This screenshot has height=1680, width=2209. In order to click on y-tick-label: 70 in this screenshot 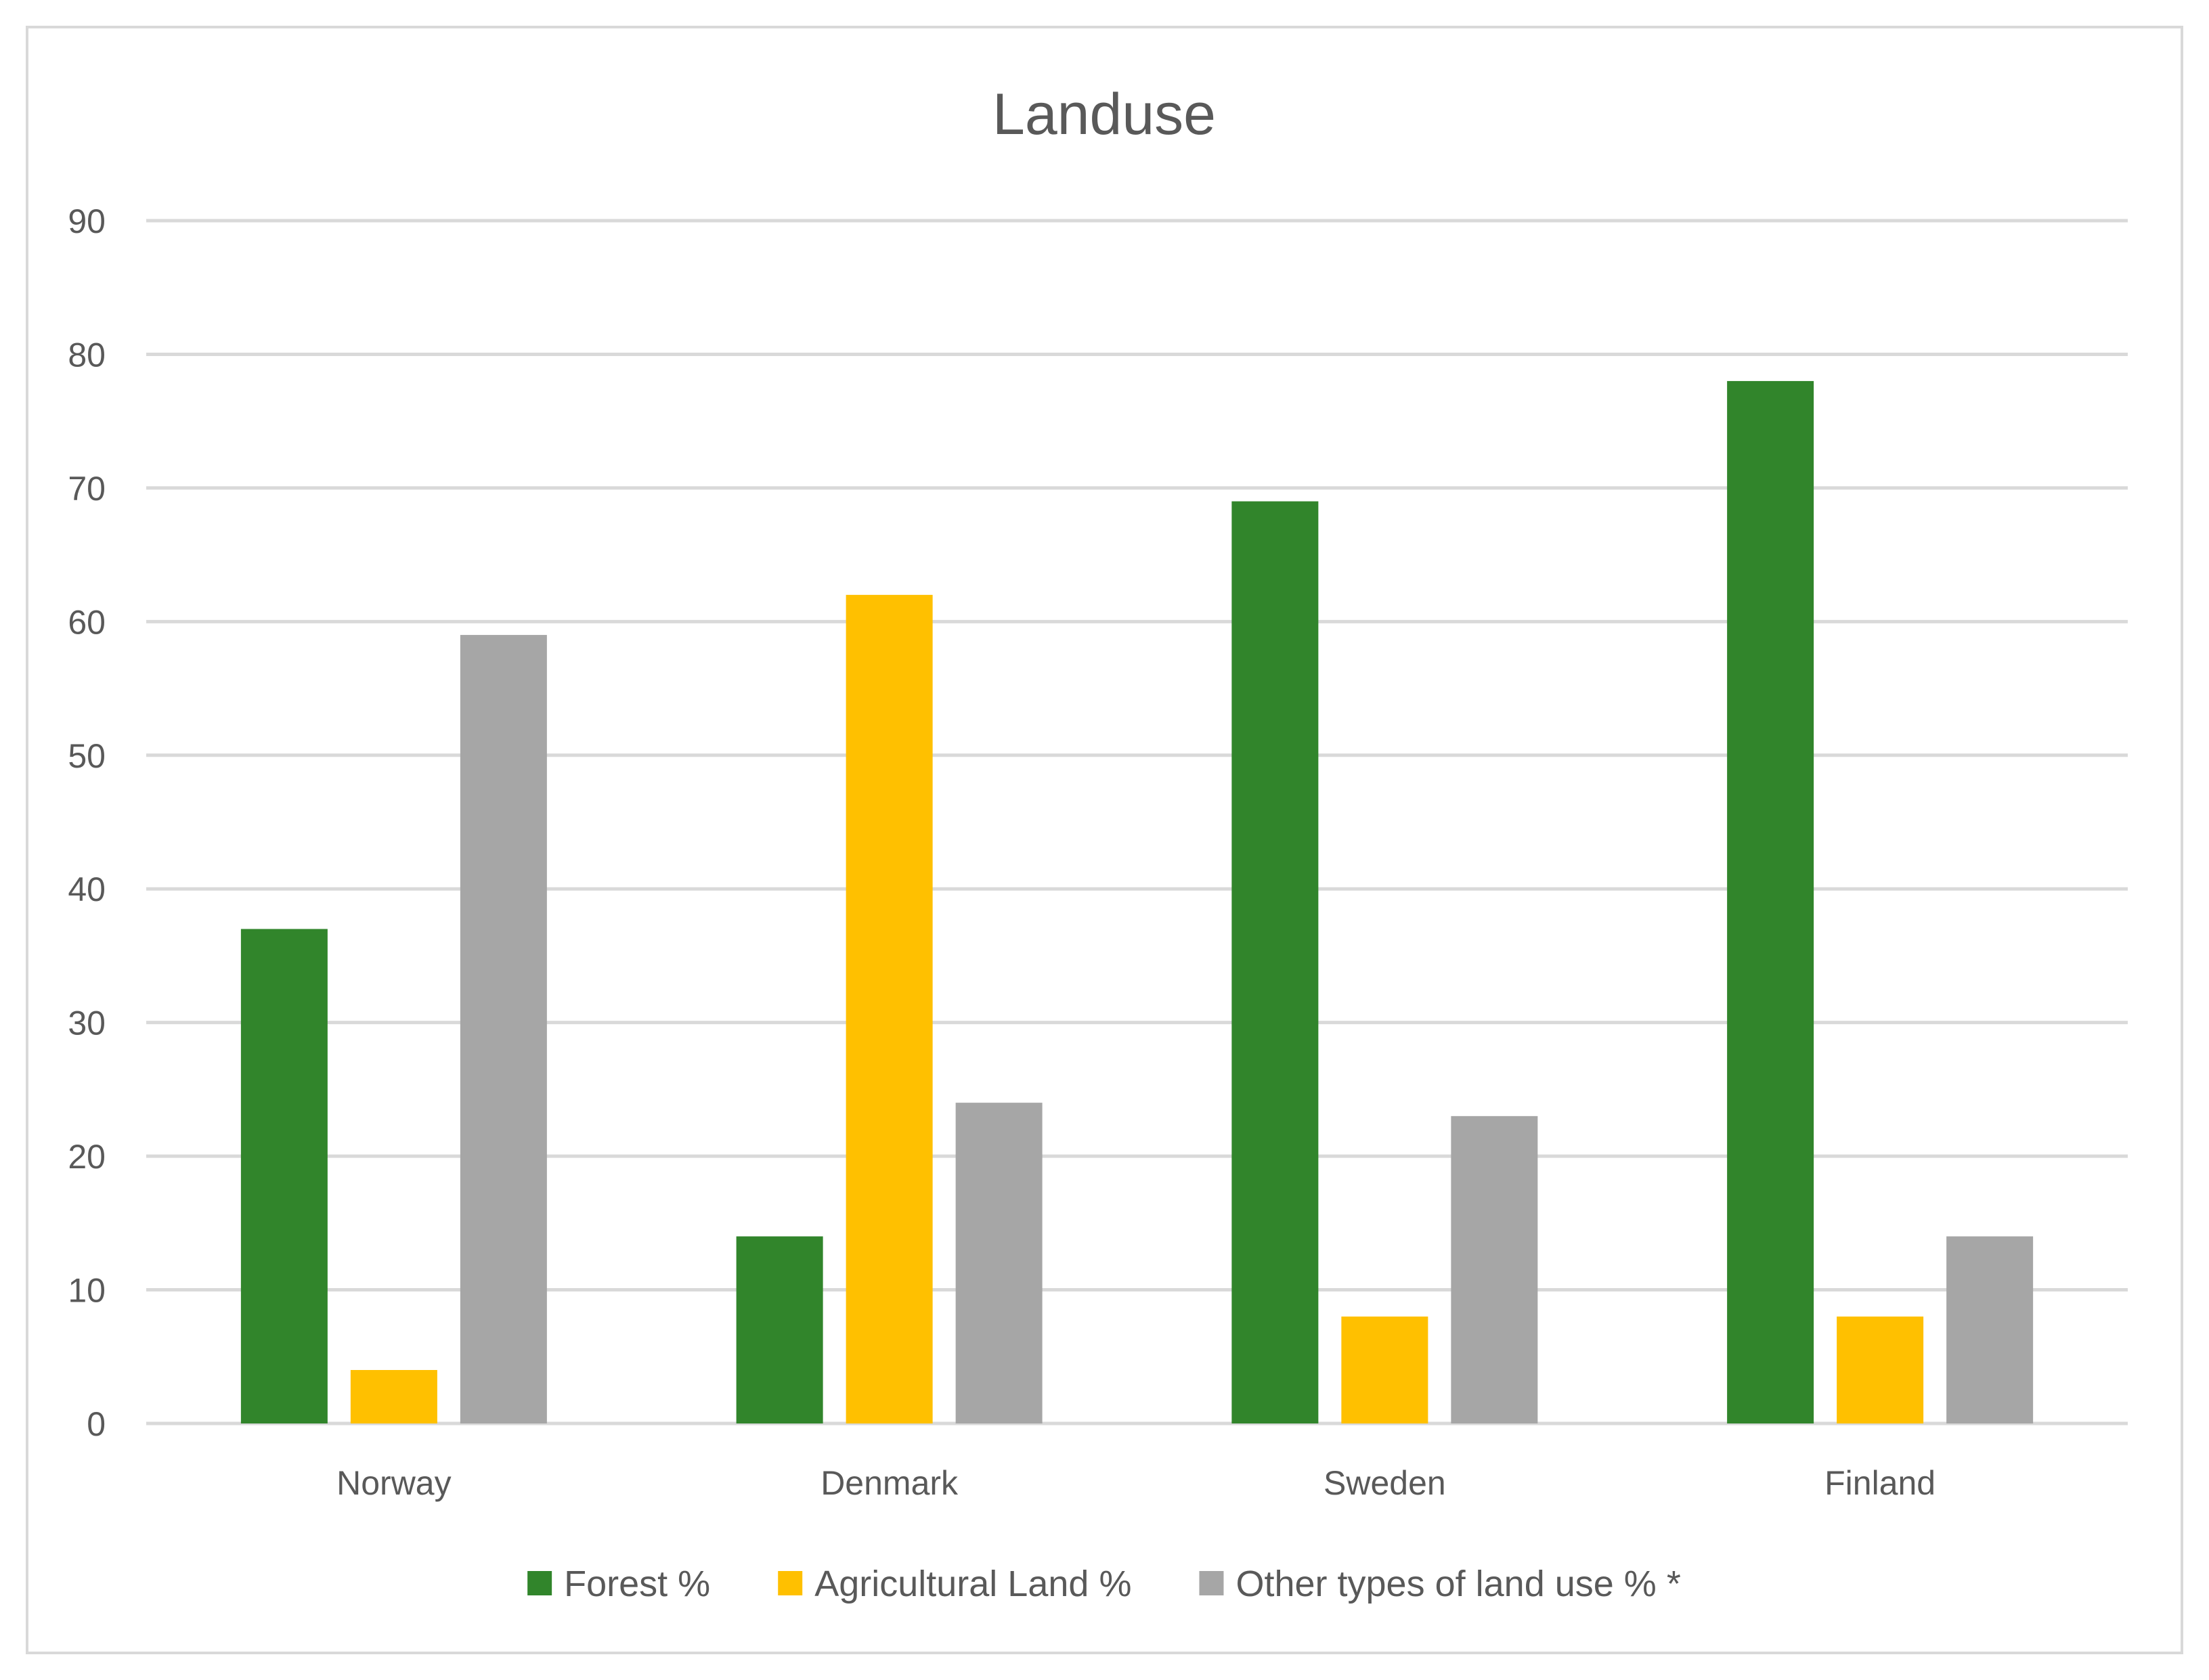, I will do `click(87, 489)`.